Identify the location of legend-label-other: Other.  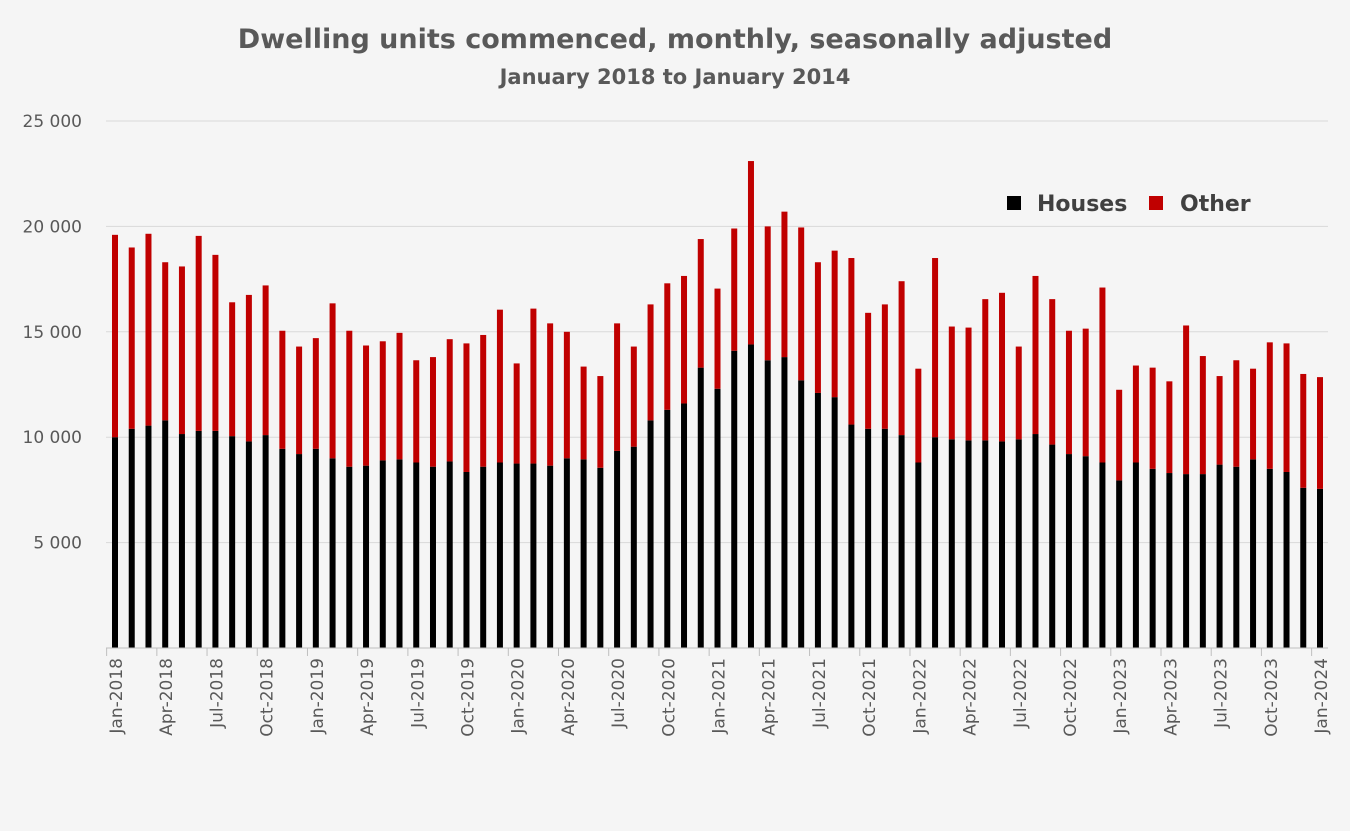
(1215, 204).